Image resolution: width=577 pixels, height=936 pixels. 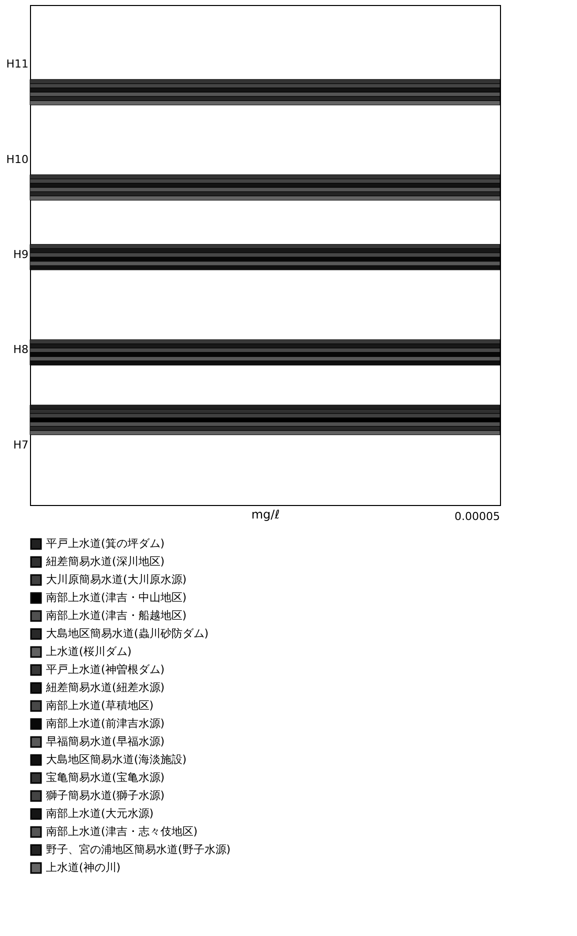 What do you see at coordinates (89, 651) in the screenshot?
I see `legend-label: 上水道(桜川ダム)` at bounding box center [89, 651].